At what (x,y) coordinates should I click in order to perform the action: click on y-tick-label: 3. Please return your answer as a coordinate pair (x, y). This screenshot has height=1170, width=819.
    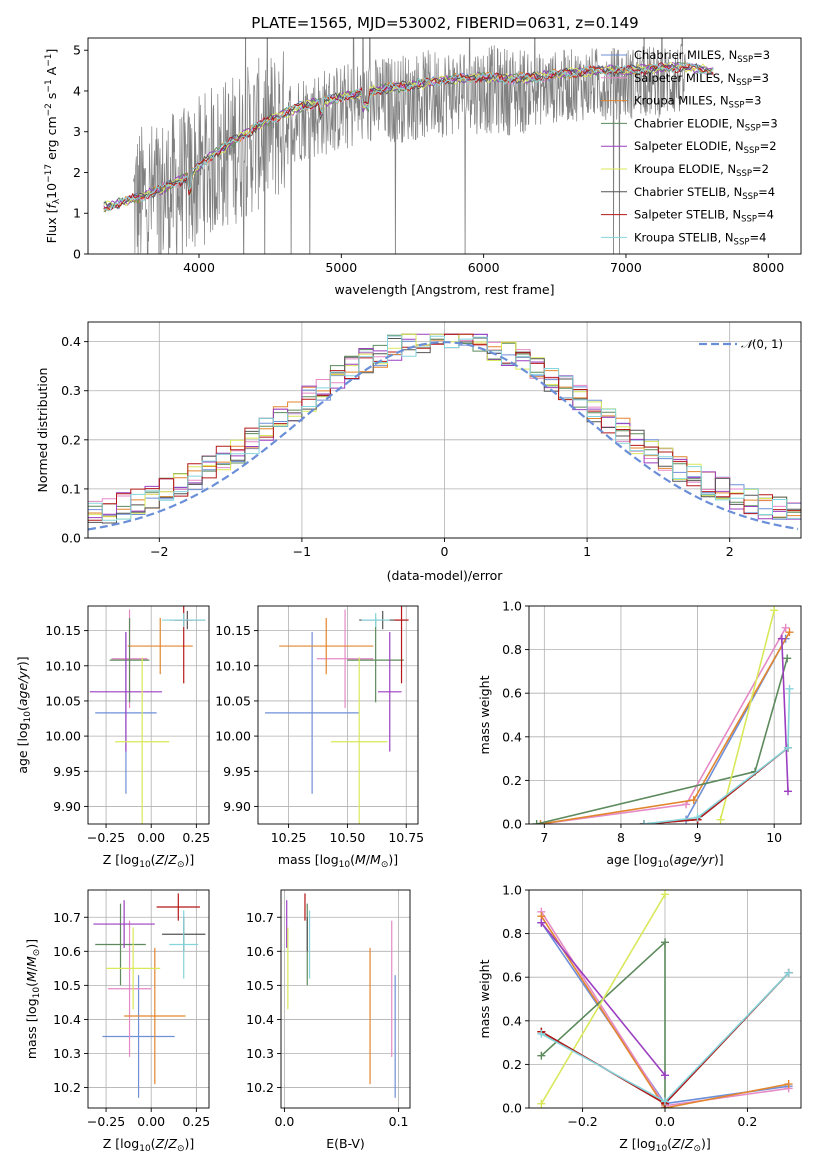
    Looking at the image, I should click on (77, 131).